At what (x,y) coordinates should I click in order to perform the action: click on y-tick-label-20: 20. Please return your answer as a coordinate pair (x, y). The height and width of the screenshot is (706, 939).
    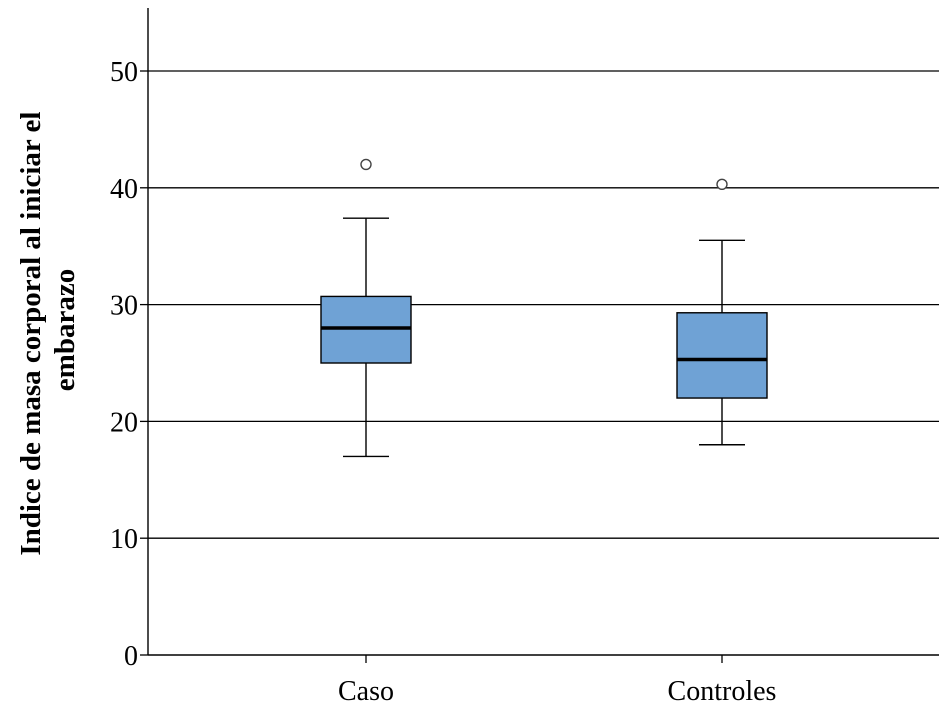
    Looking at the image, I should click on (124, 422).